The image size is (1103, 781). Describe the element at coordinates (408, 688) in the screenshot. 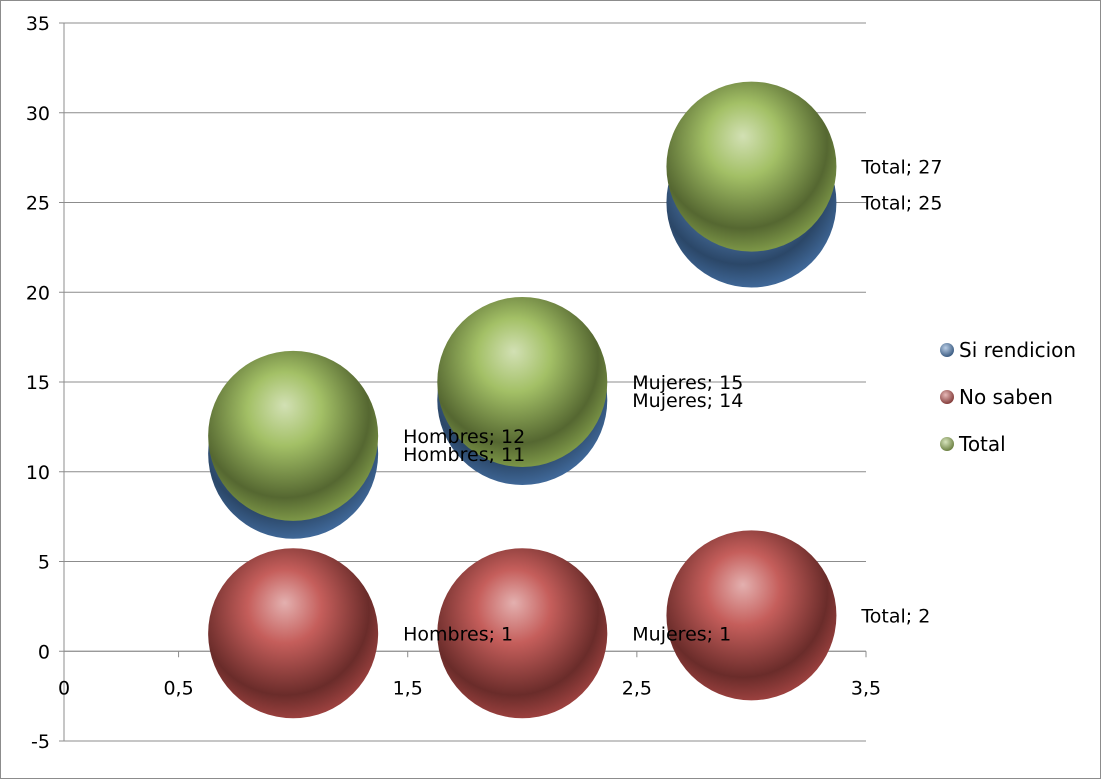

I see `x-tick-label: 1,5` at that location.